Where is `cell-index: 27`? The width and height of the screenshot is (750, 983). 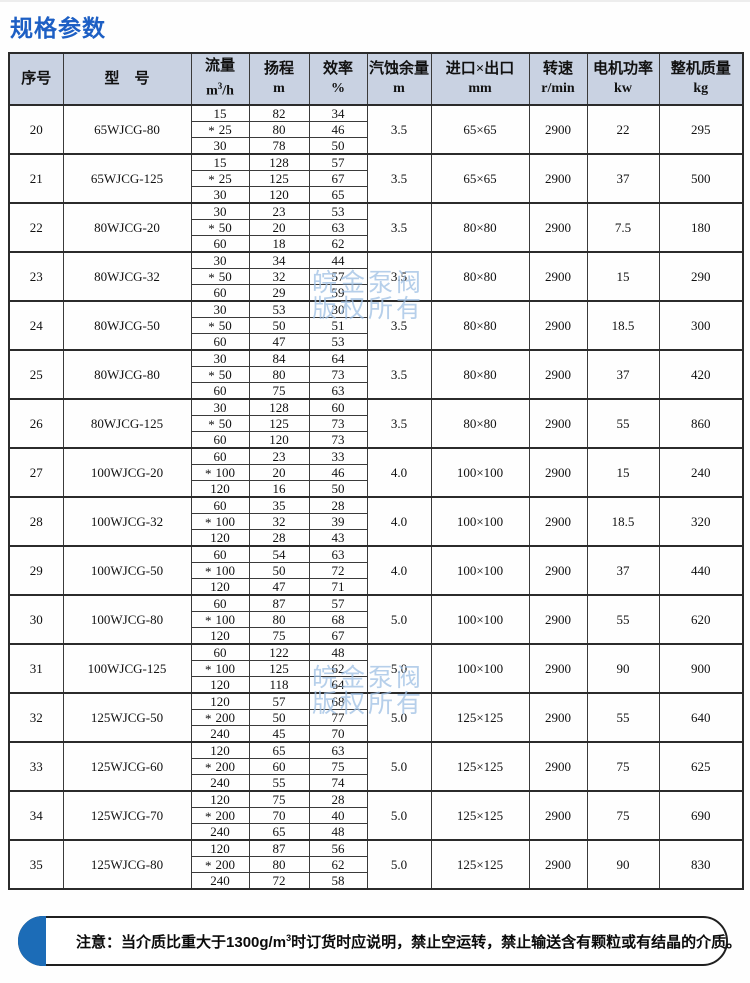 cell-index: 27 is located at coordinates (36, 472).